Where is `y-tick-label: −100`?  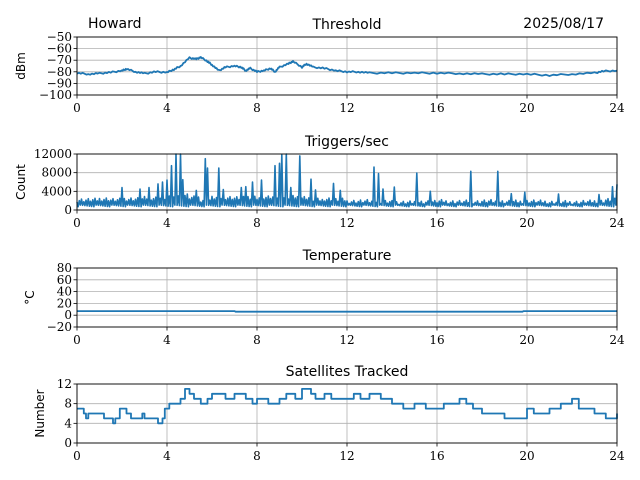 y-tick-label: −100 is located at coordinates (55, 95).